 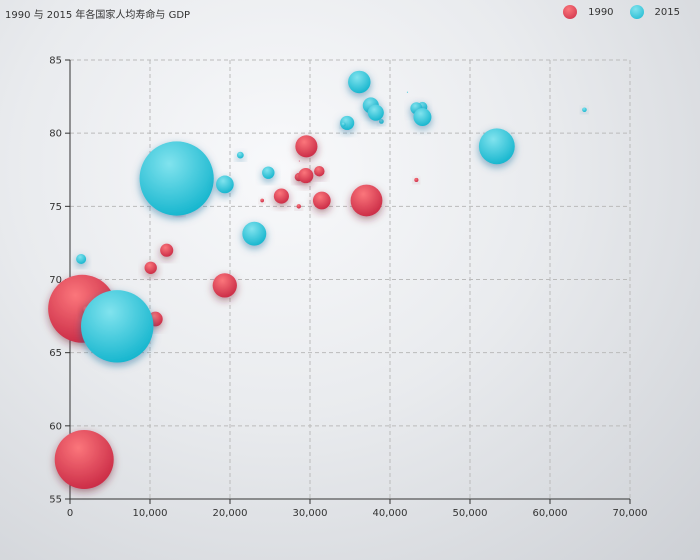 I want to click on y-tick-label: 80, so click(x=55, y=134).